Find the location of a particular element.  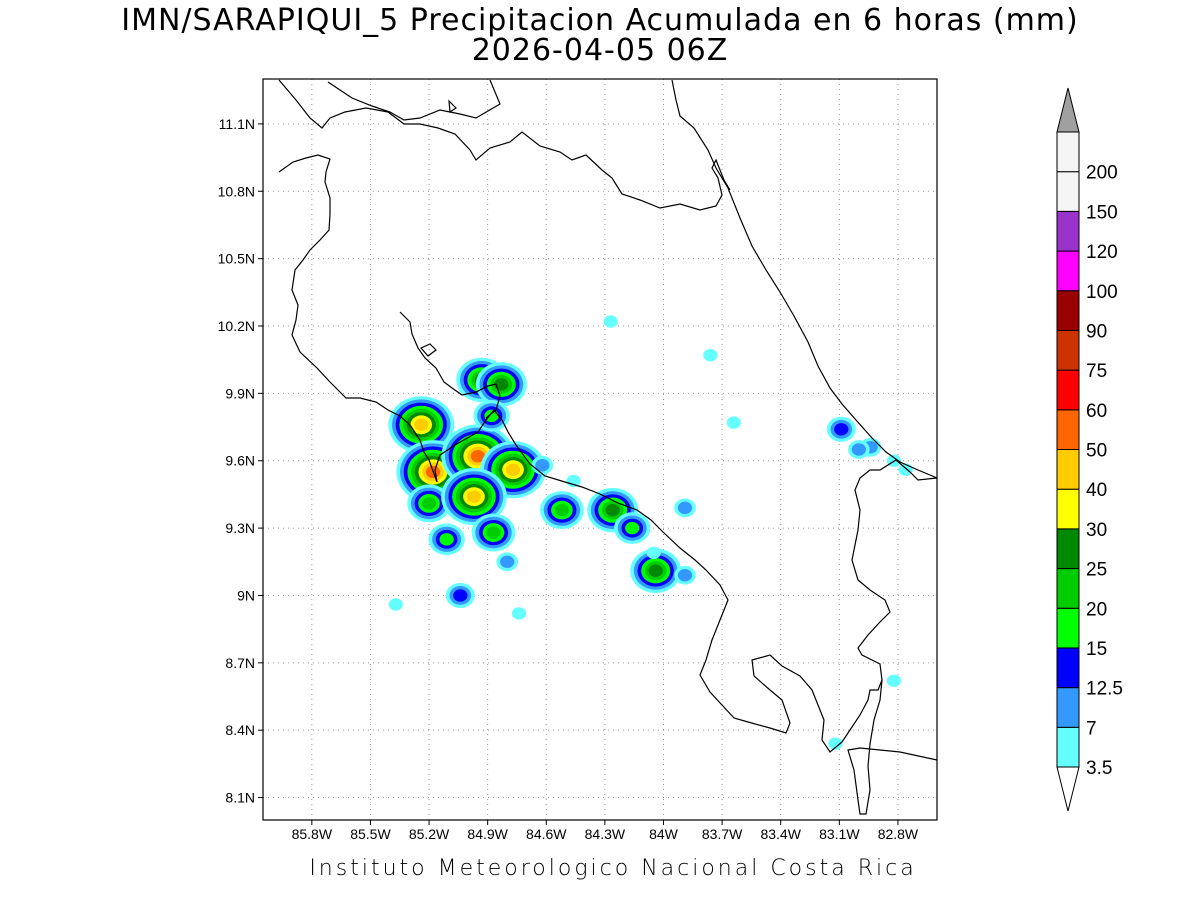

legend-label: 100 is located at coordinates (1102, 292).